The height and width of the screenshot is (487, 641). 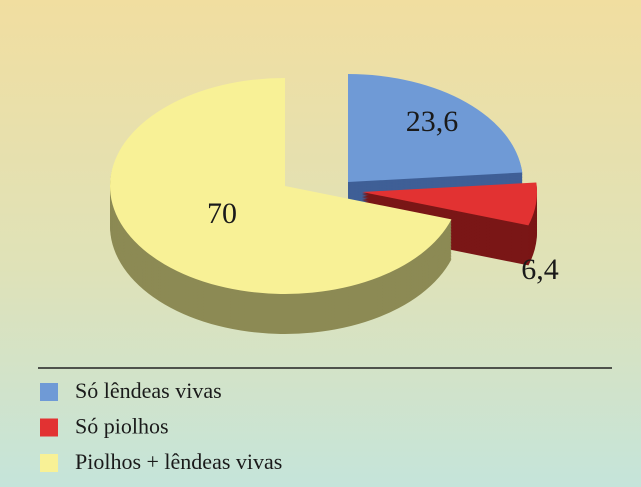 What do you see at coordinates (122, 426) in the screenshot?
I see `legend-label: Só piolhos` at bounding box center [122, 426].